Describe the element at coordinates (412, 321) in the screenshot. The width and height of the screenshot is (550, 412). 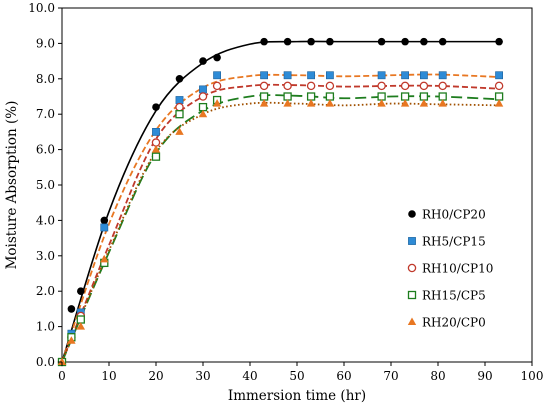
I see `legend-marker-rh20-cp0` at that location.